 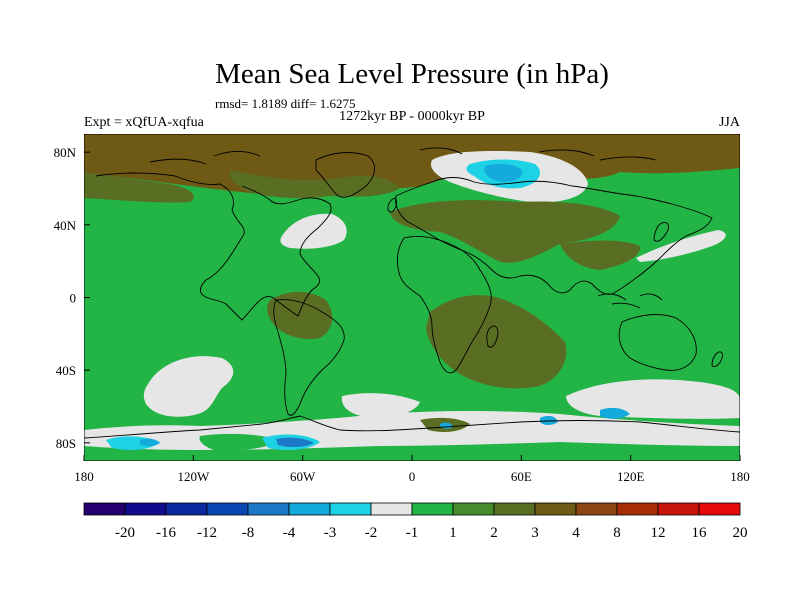 What do you see at coordinates (66, 443) in the screenshot?
I see `y-tick-label: 80S` at bounding box center [66, 443].